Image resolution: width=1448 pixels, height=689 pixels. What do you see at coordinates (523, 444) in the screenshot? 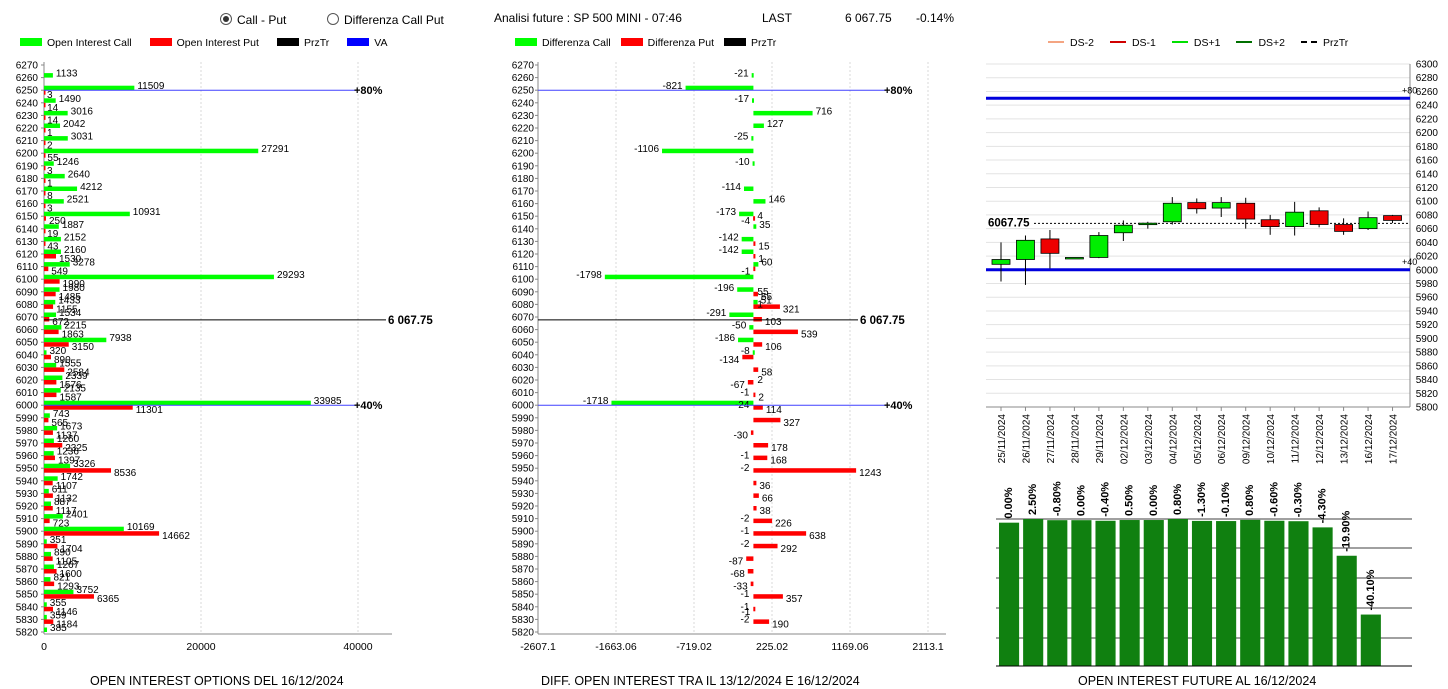
I see `y-tick-label: 5970` at bounding box center [523, 444].